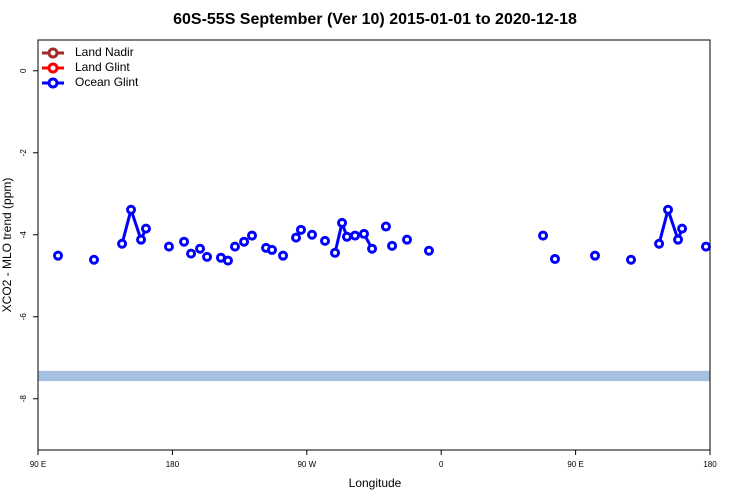 Image resolution: width=750 pixels, height=500 pixels. Describe the element at coordinates (375, 483) in the screenshot. I see `x-axis-label: Longitude` at that location.